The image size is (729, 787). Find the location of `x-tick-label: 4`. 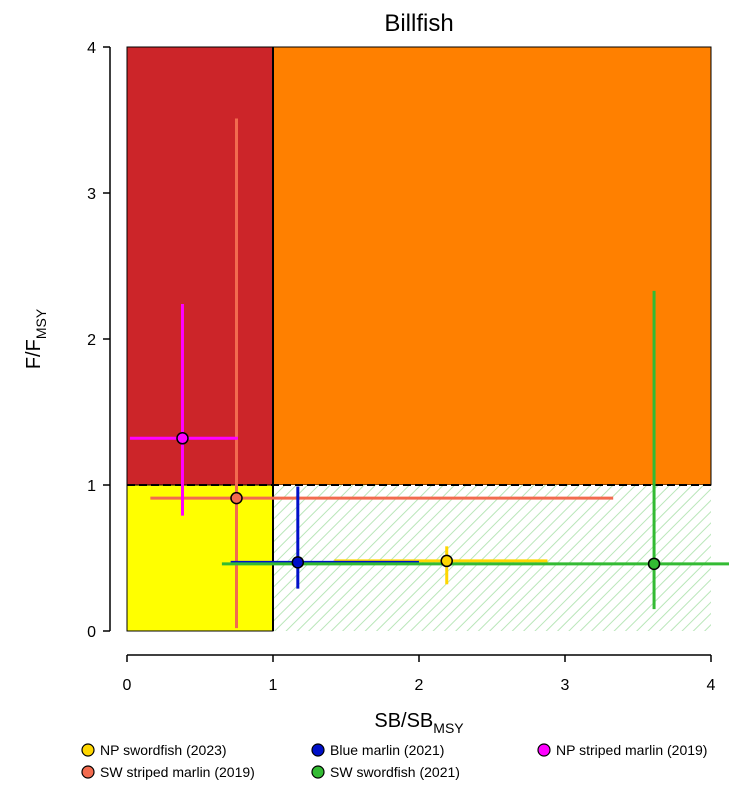

x-tick-label: 4 is located at coordinates (711, 685).